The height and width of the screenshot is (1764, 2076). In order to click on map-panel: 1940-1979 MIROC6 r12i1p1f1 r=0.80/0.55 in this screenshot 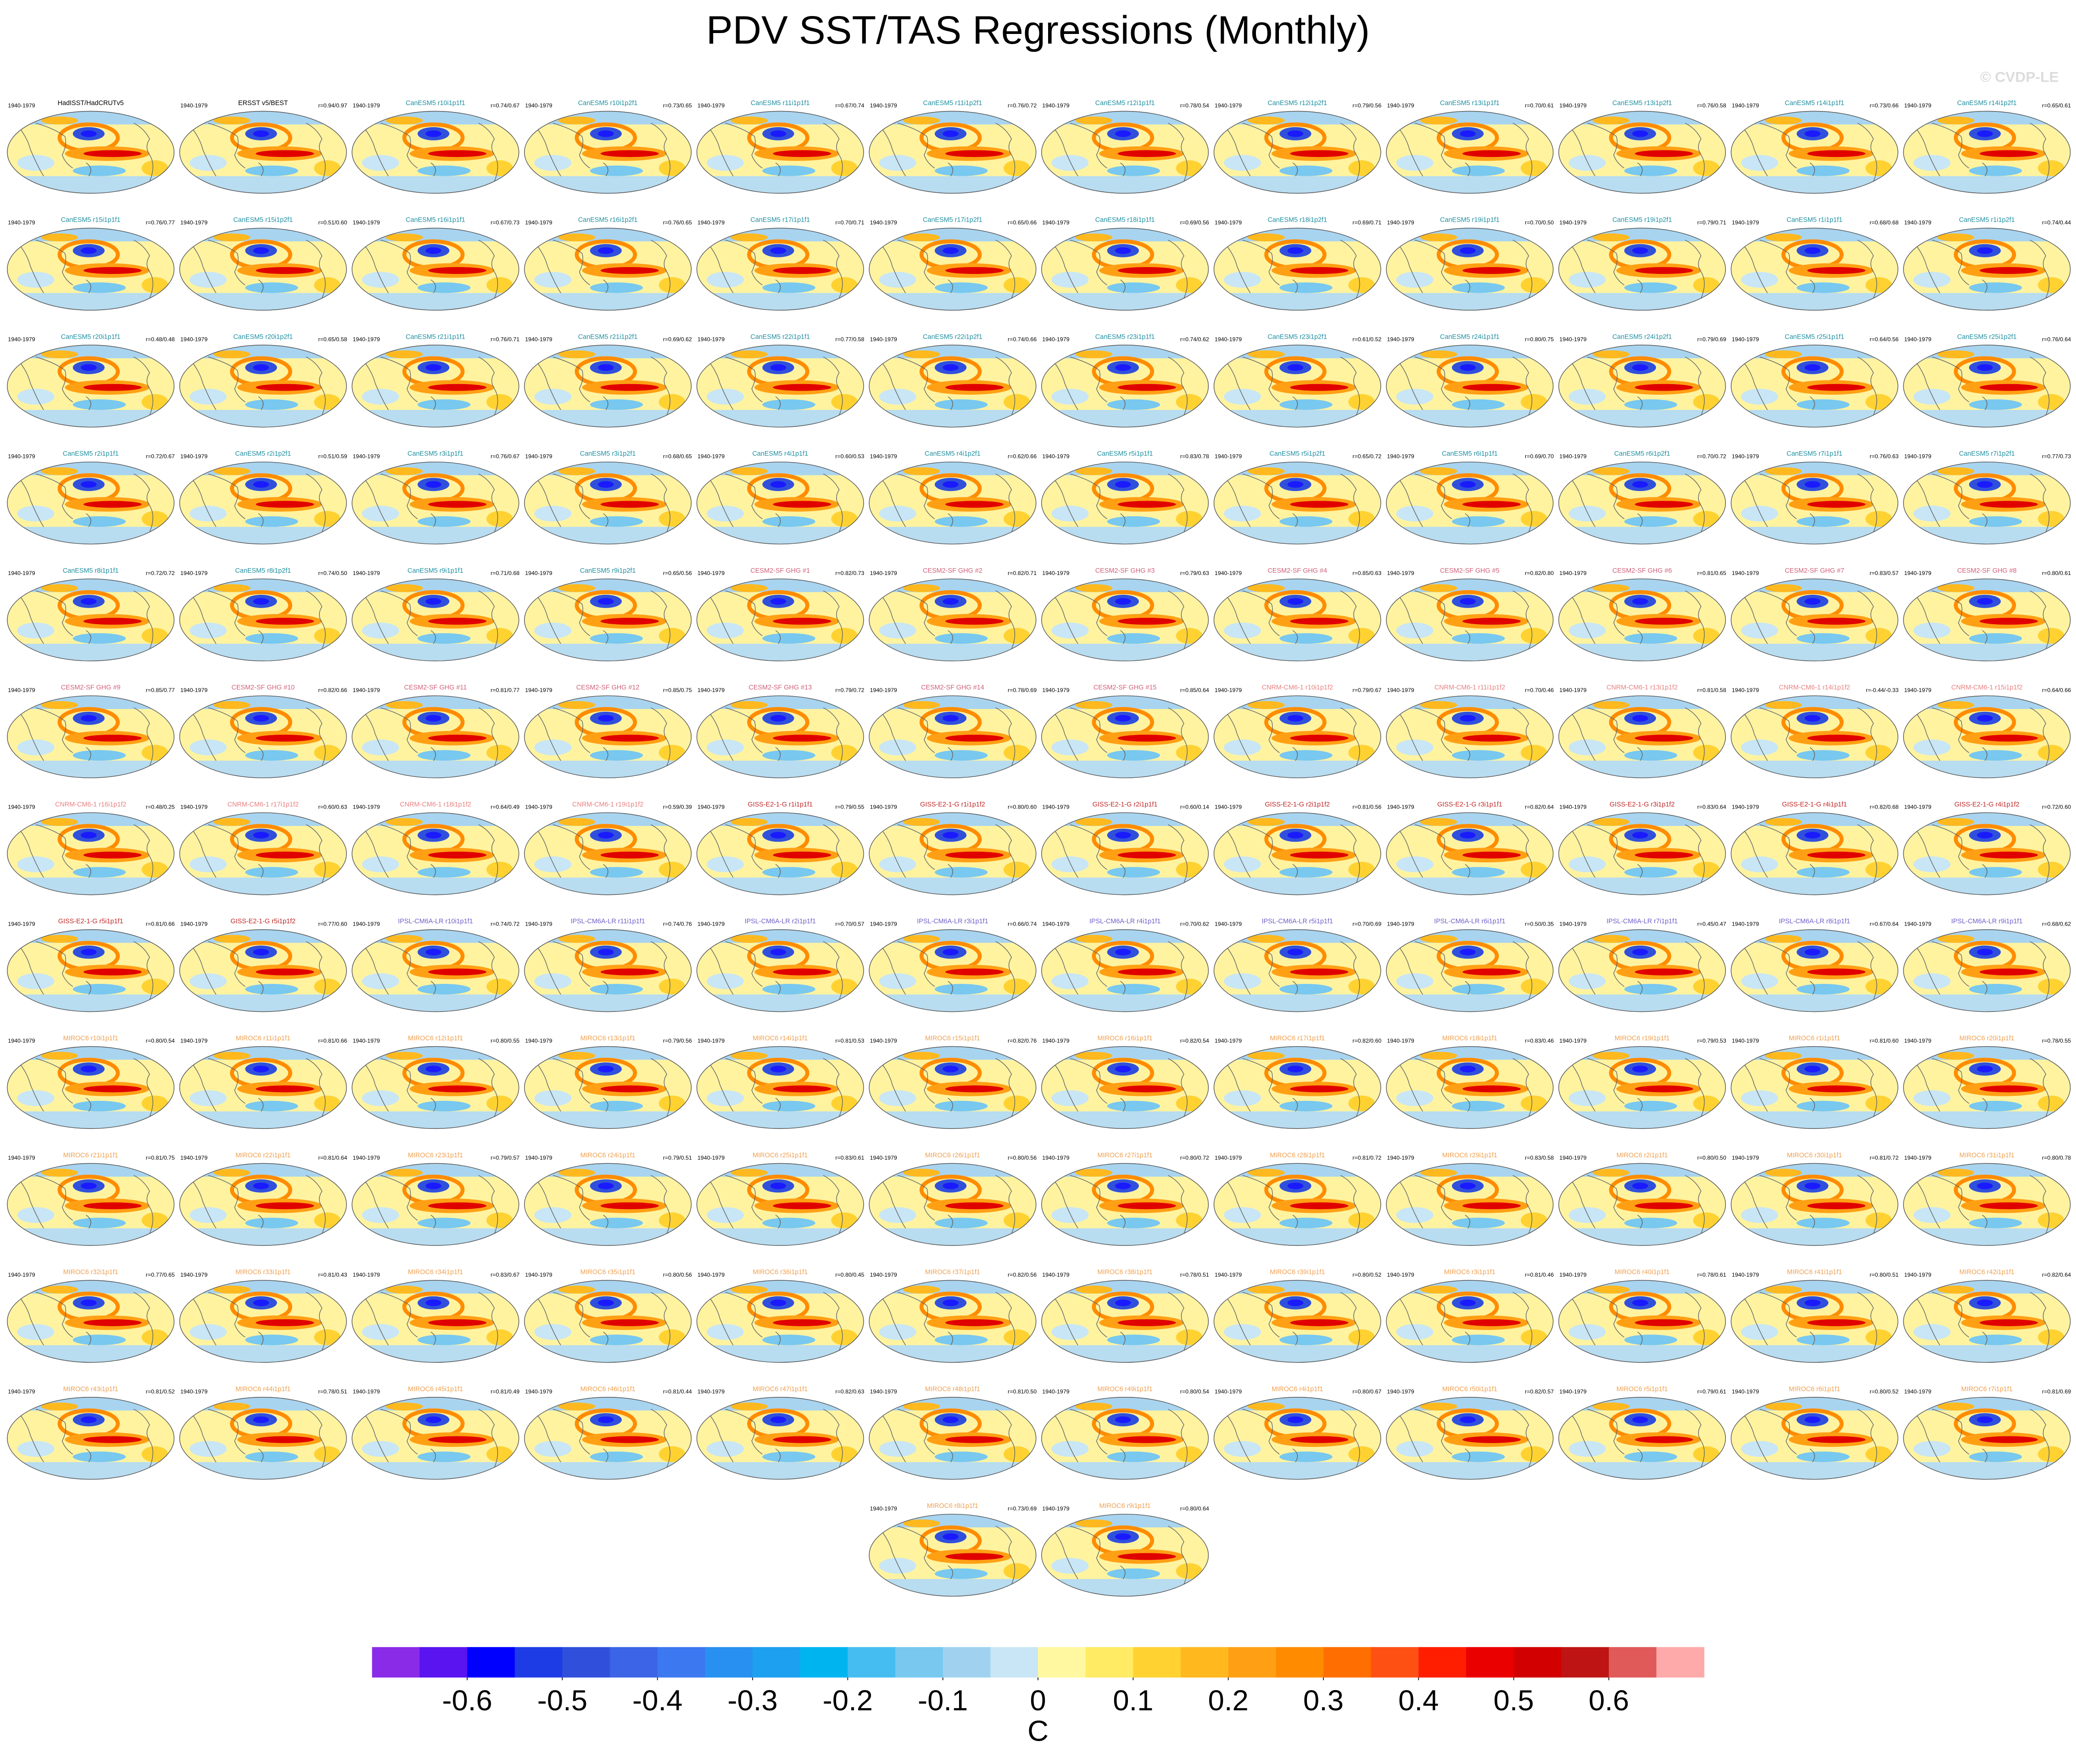, I will do `click(436, 1082)`.